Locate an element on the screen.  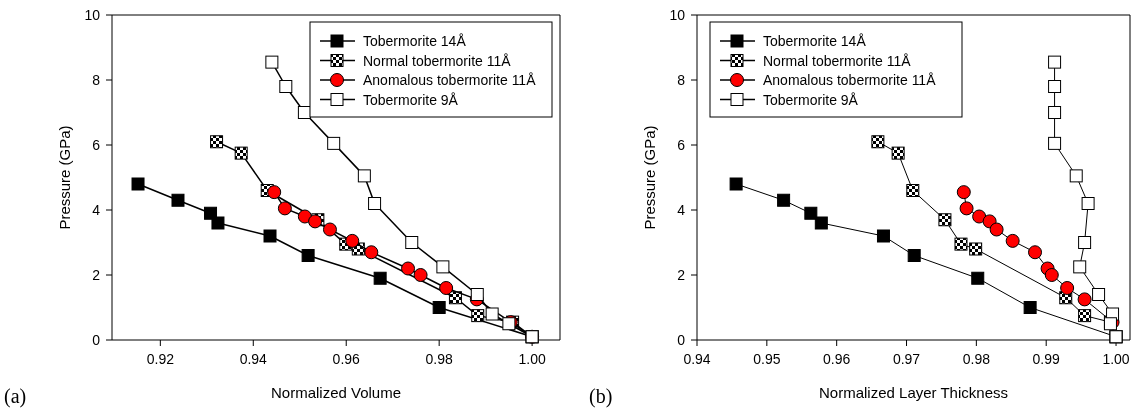
text: (b) is located at coordinates (601, 396).